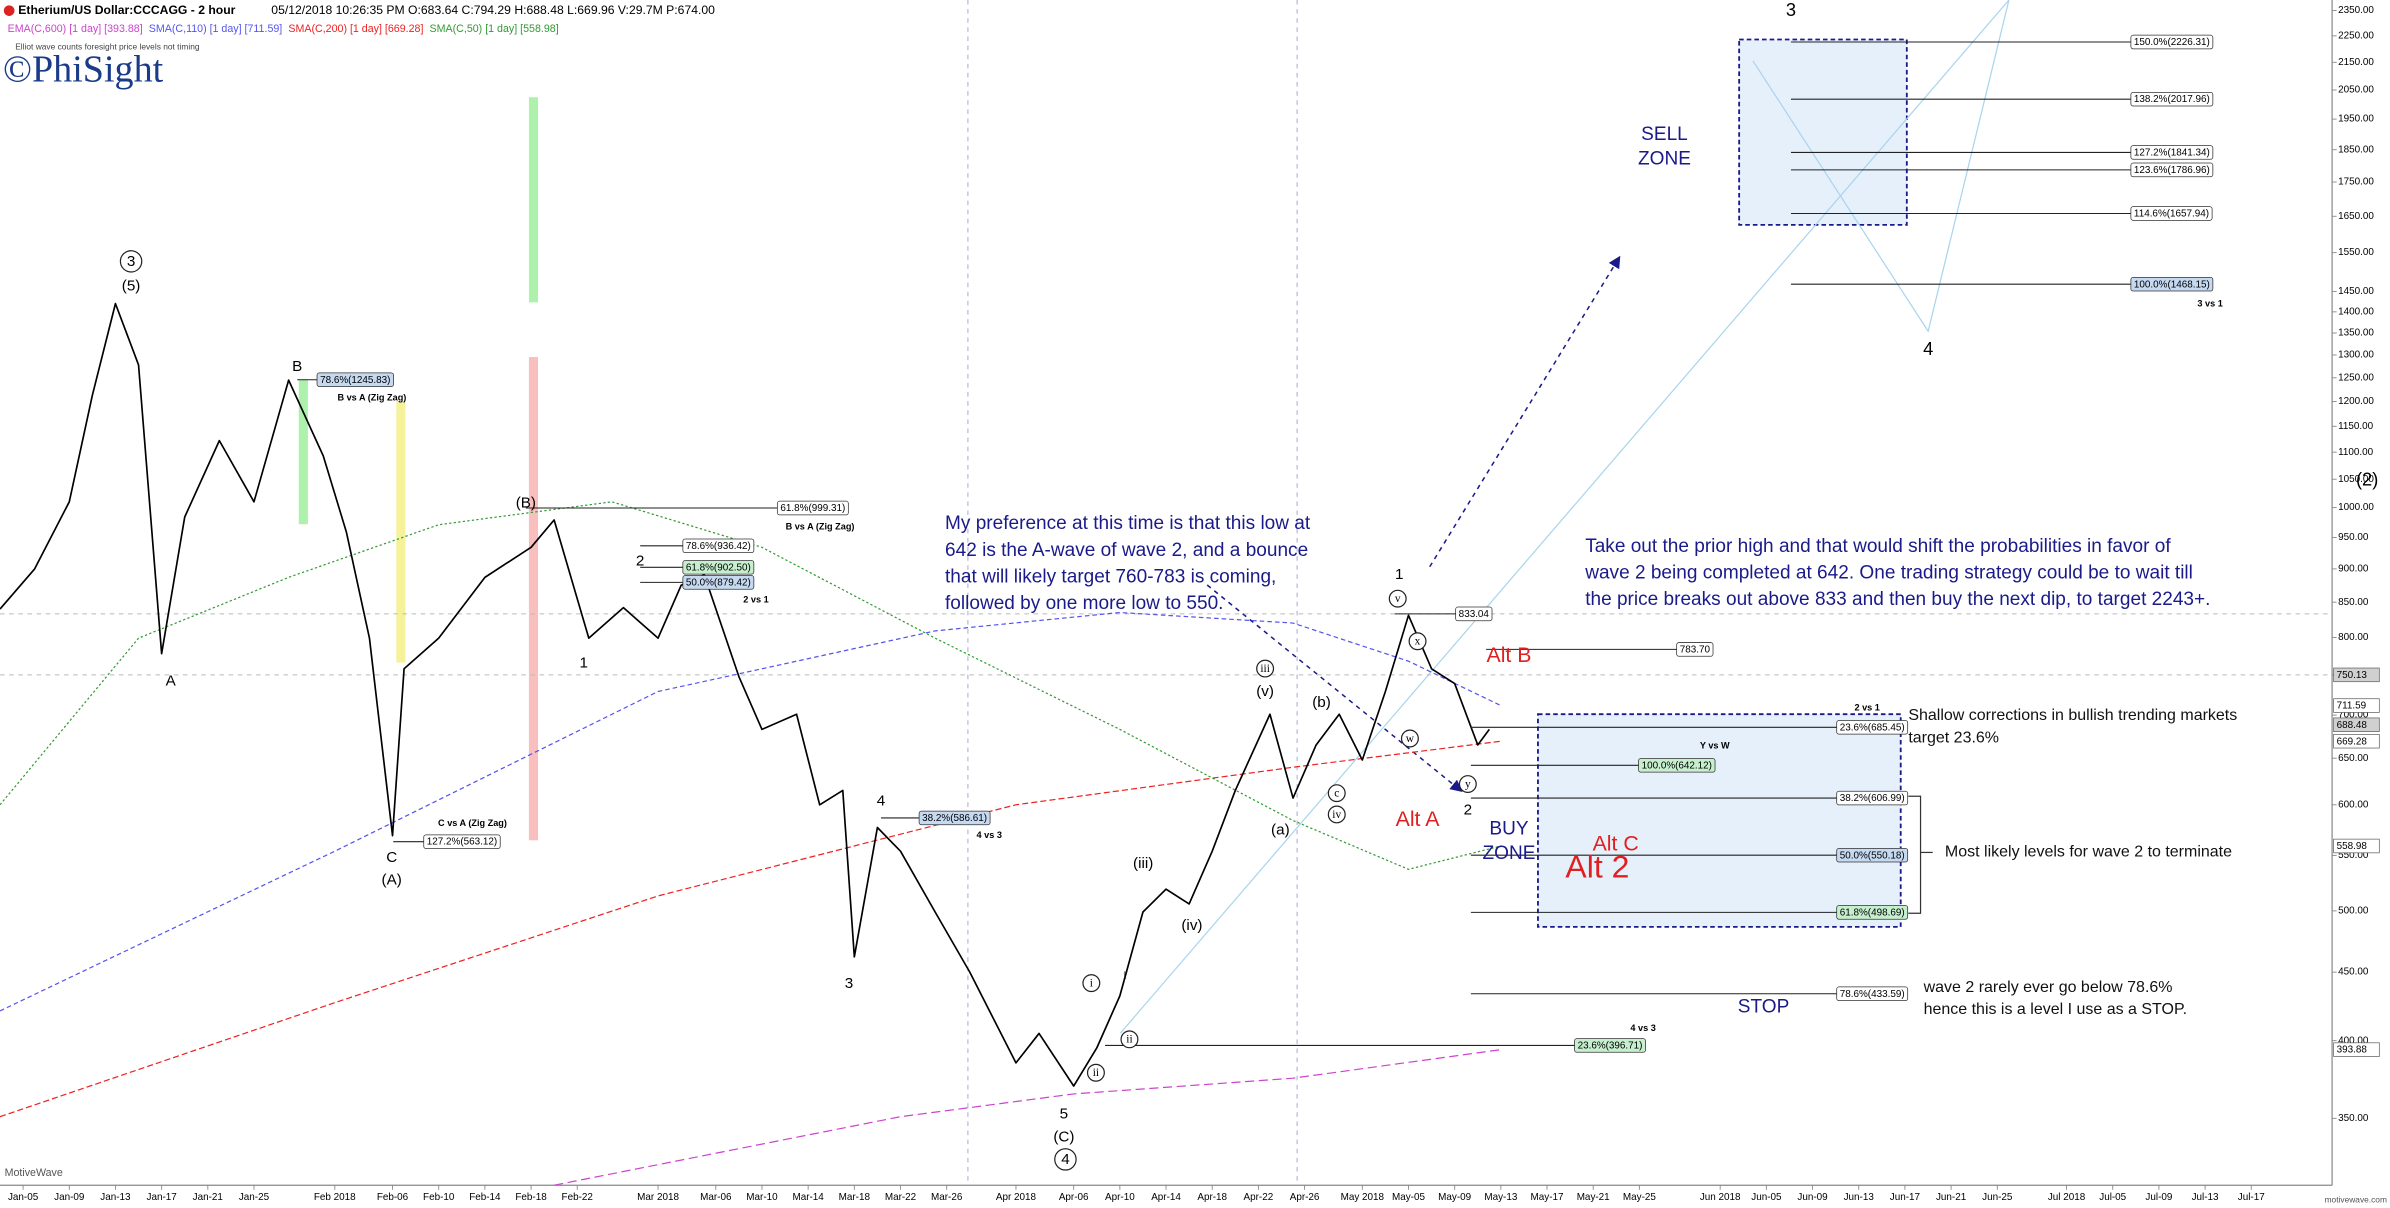 The height and width of the screenshot is (1208, 2390). Describe the element at coordinates (1812, 1197) in the screenshot. I see `x-tick-label: Jun-09` at that location.